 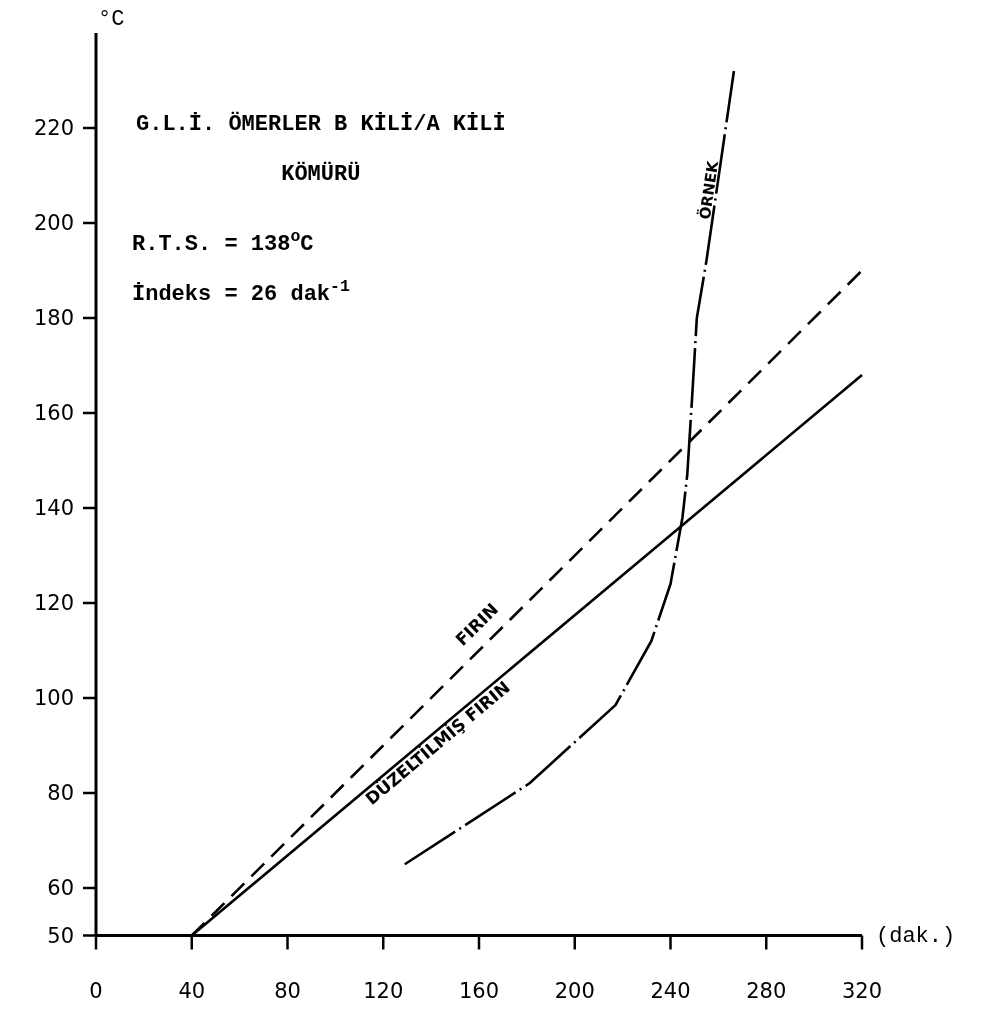 What do you see at coordinates (574, 990) in the screenshot?
I see `x-tick-label: 200` at bounding box center [574, 990].